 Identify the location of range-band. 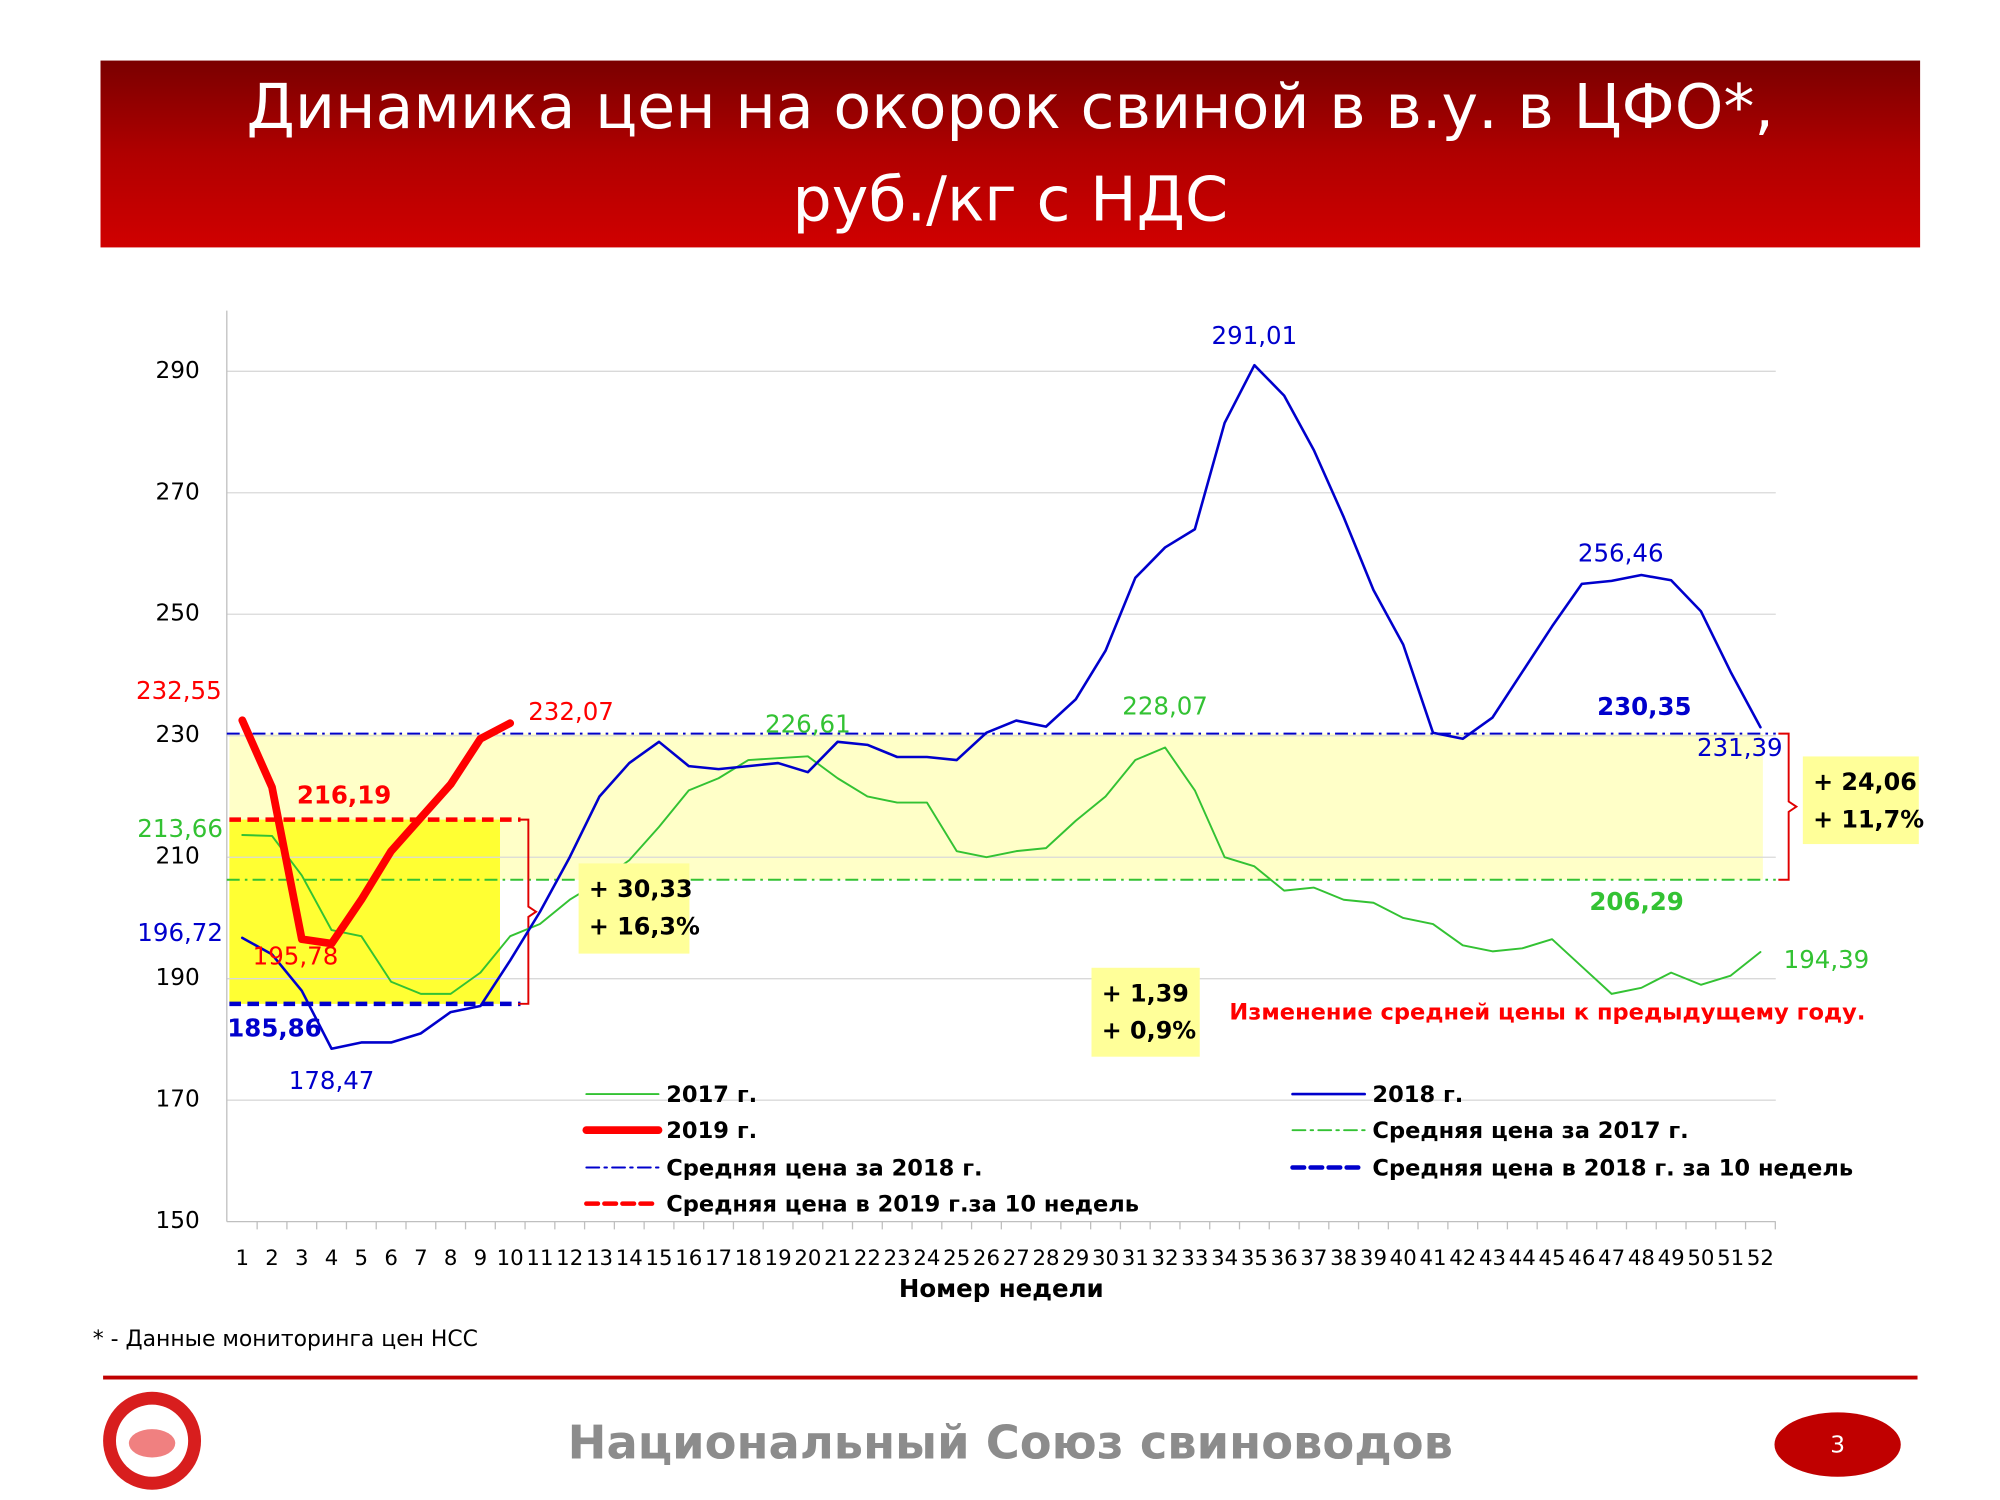
(364, 911).